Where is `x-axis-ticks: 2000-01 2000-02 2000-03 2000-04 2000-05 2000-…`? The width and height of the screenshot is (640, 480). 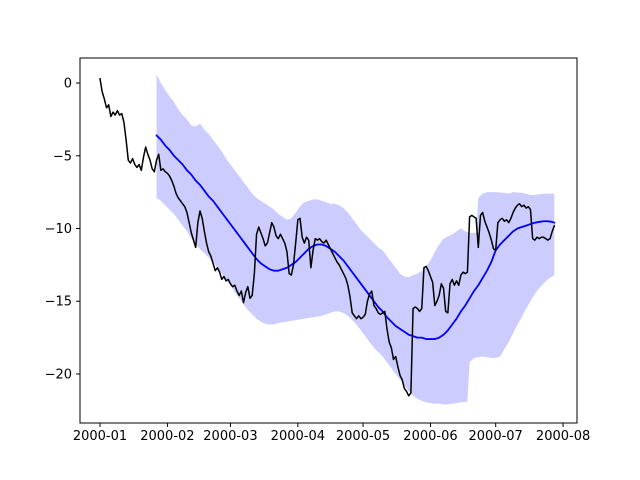
x-axis-ticks: 2000-01 2000-02 2000-03 2000-04 2000-05 2000-… is located at coordinates (331, 433).